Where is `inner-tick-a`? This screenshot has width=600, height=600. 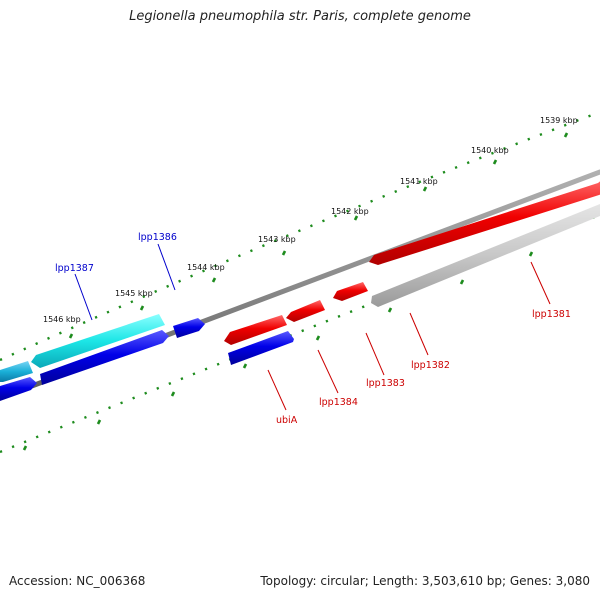
inner-tick-a is located at coordinates (531, 254).